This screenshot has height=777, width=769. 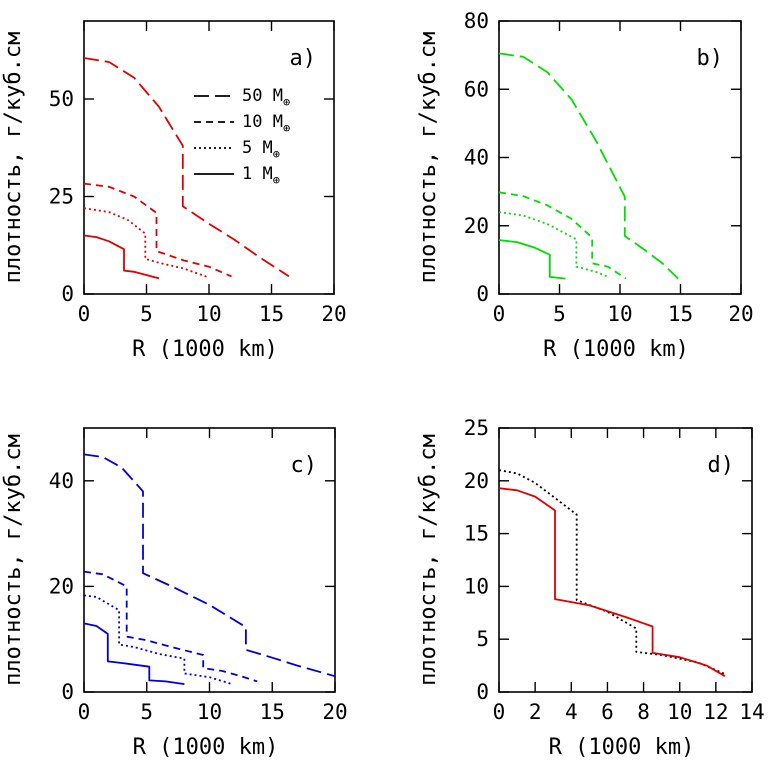 I want to click on y-tick-label: 5, so click(x=482, y=639).